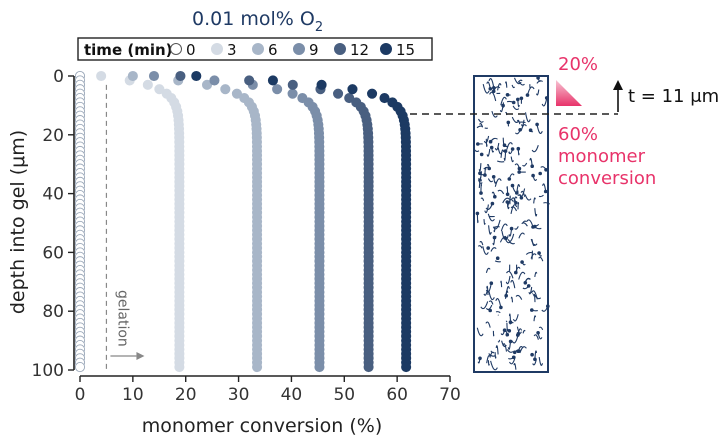  I want to click on y-tick-label: 80, so click(53, 312).